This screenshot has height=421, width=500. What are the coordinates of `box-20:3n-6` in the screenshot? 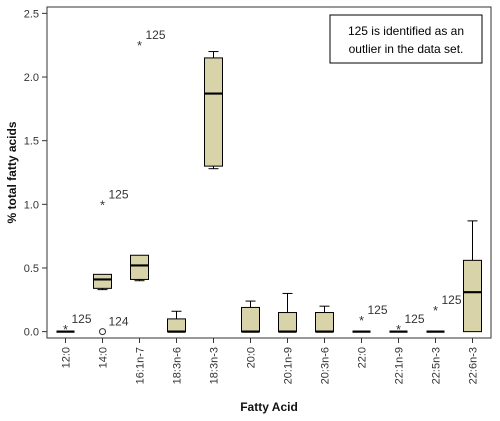 It's located at (324, 319).